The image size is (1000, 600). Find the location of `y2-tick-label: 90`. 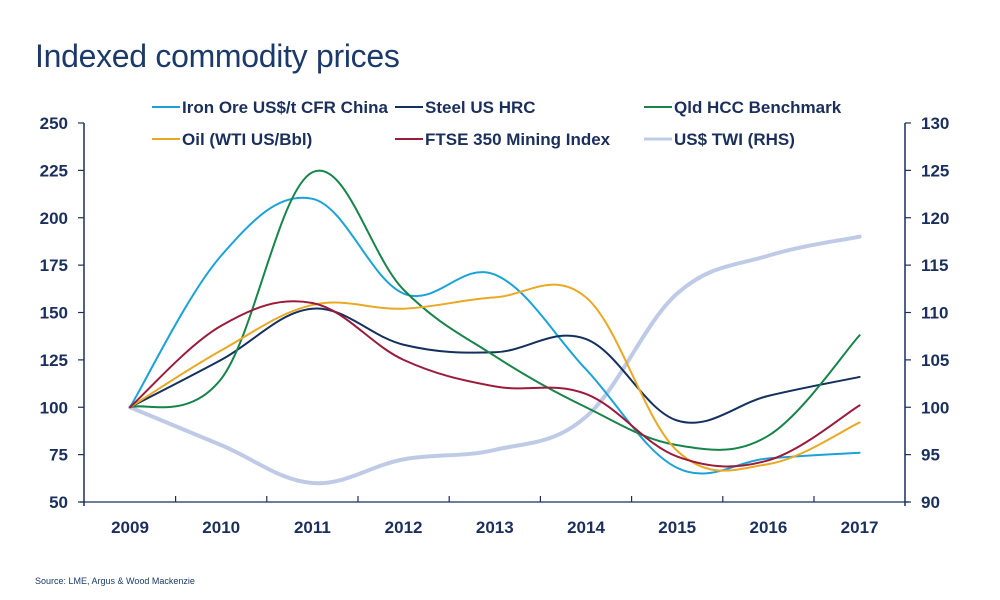

y2-tick-label: 90 is located at coordinates (930, 502).